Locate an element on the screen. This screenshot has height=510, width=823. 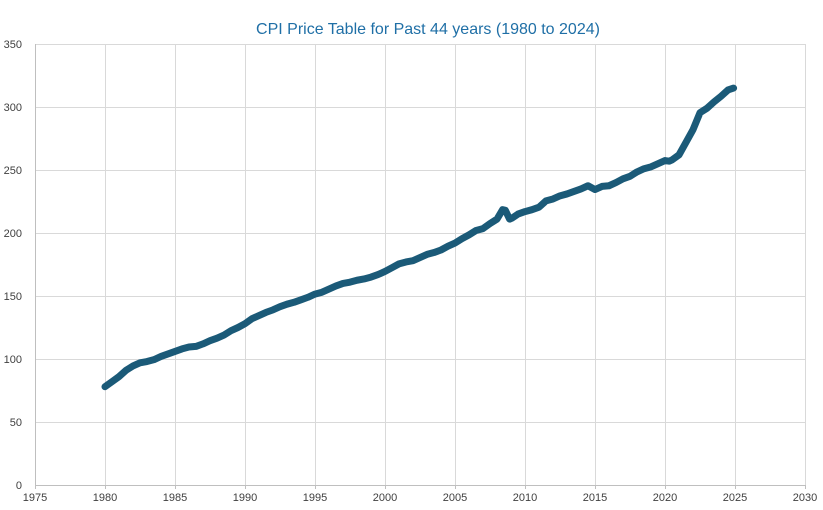
x-tick-label: 1985 is located at coordinates (175, 498).